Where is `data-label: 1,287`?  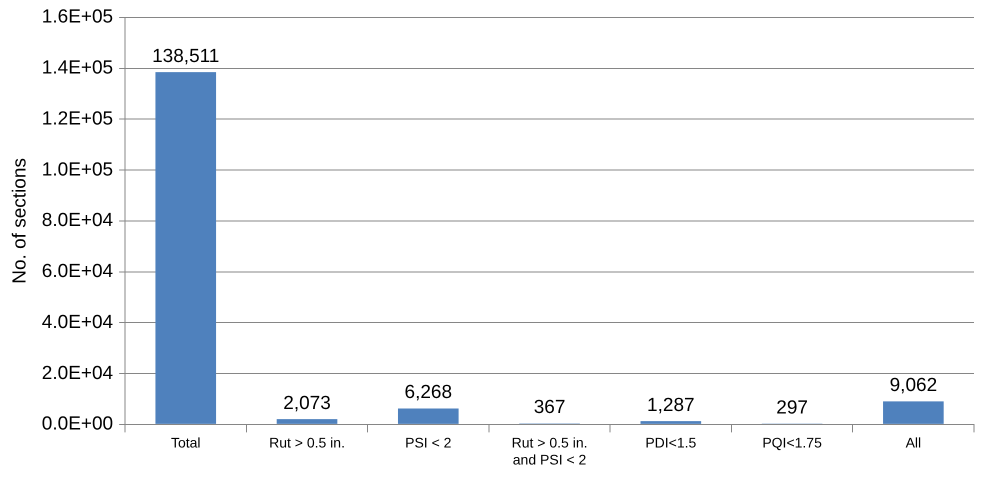 data-label: 1,287 is located at coordinates (671, 405).